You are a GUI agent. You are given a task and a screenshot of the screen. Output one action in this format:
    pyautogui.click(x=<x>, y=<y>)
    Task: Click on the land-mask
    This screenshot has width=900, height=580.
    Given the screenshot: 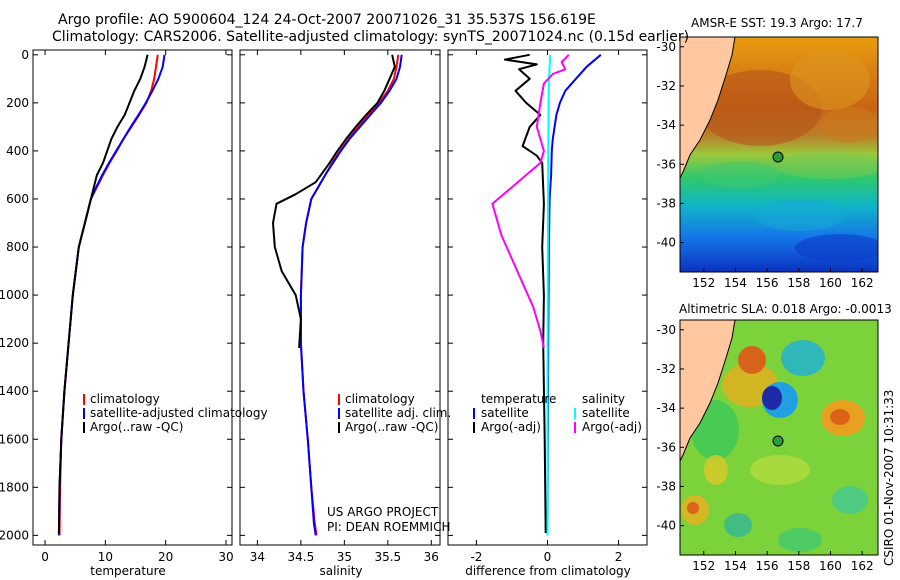 What is the action you would take?
    pyautogui.click(x=707, y=390)
    